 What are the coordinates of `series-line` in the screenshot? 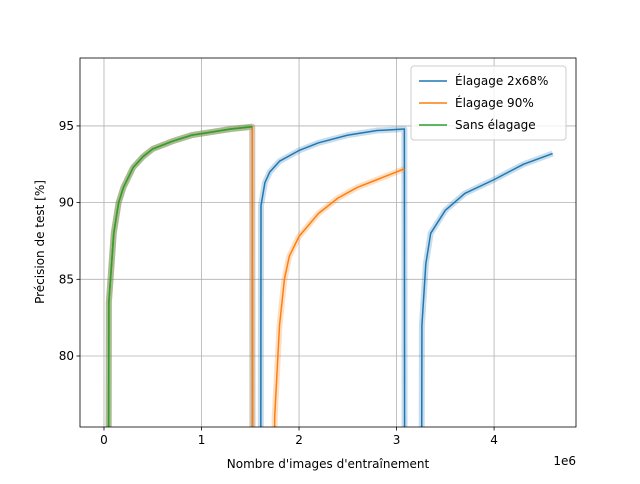 It's located at (180, 276).